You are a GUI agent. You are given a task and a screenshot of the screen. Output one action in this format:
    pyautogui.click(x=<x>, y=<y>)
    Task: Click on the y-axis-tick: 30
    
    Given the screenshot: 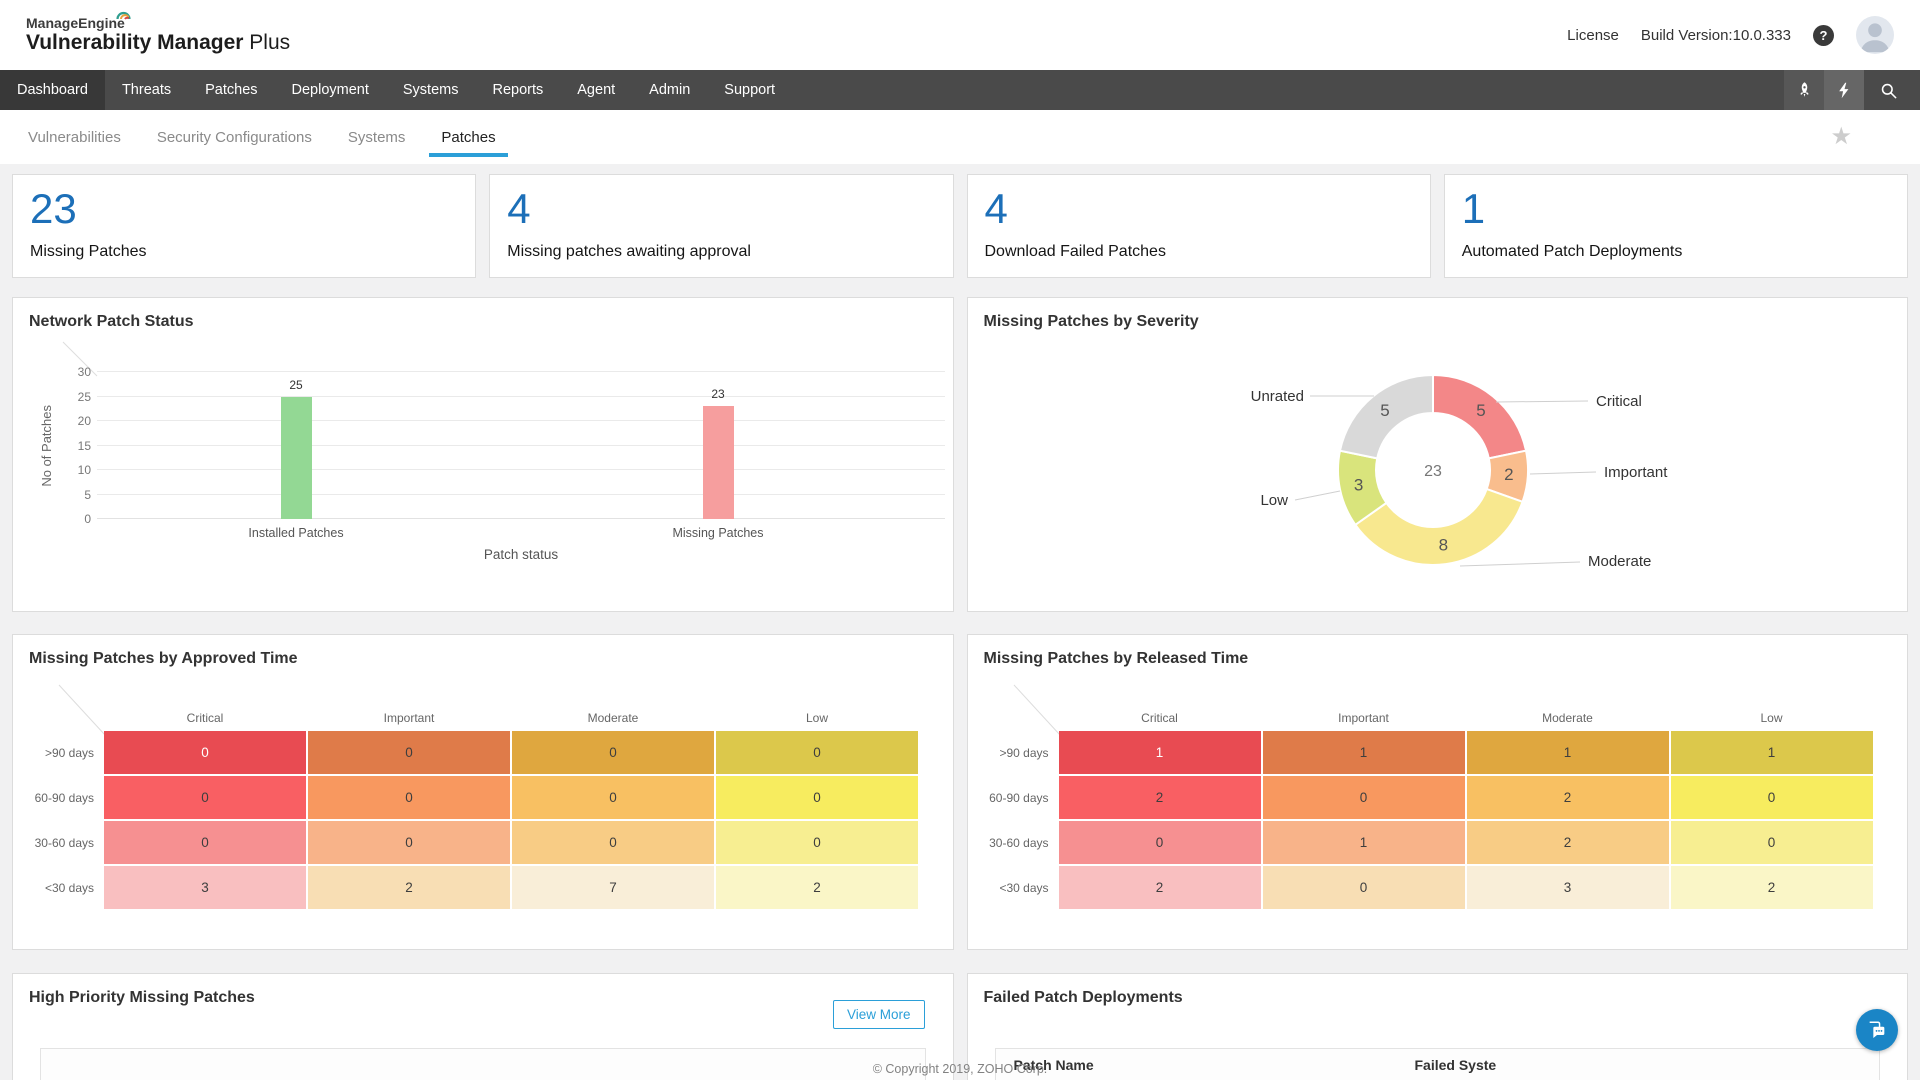 What is the action you would take?
    pyautogui.click(x=84, y=372)
    